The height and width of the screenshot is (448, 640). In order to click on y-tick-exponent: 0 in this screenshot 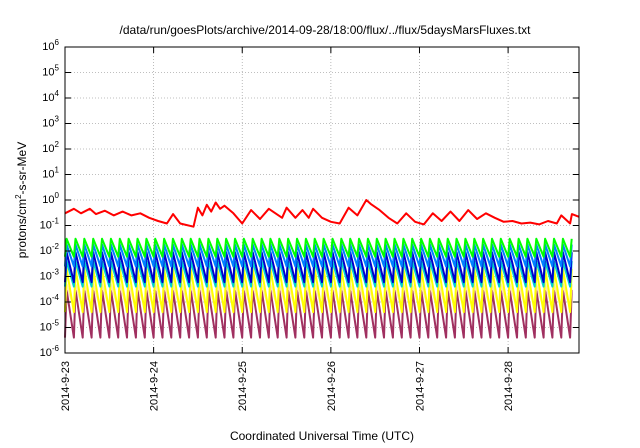, I will do `click(57, 195)`.